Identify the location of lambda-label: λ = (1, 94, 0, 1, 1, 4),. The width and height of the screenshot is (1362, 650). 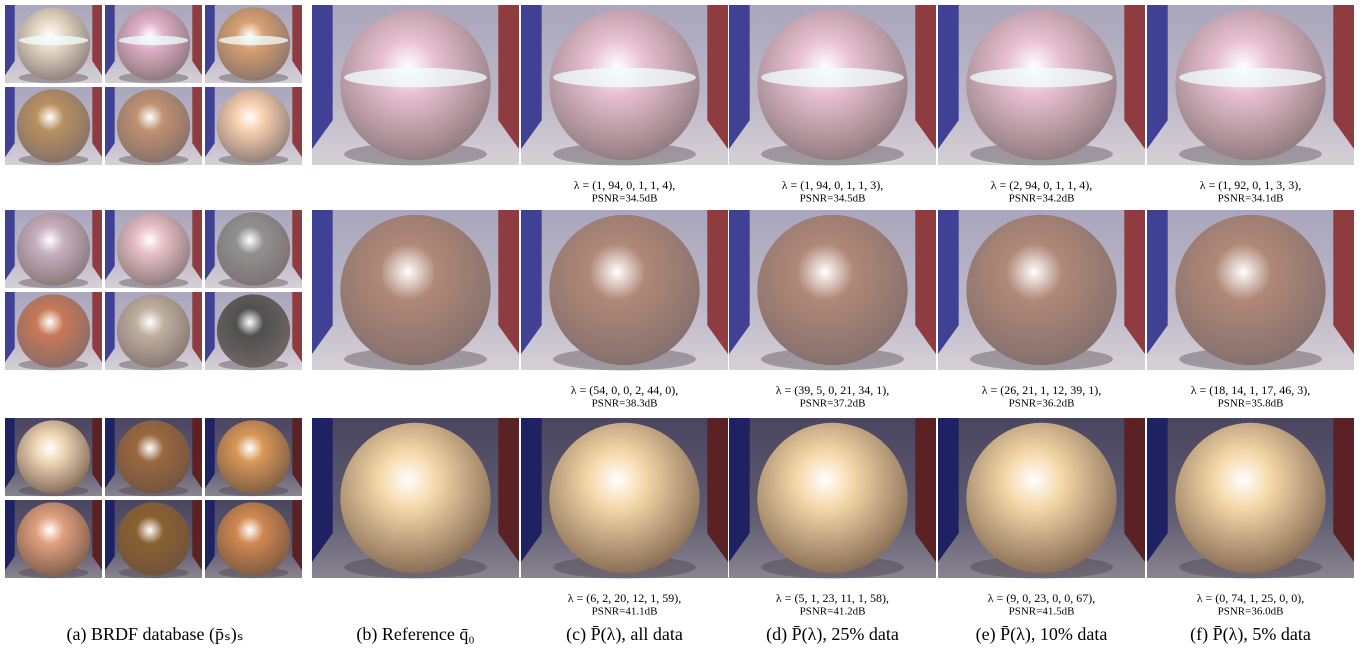
(625, 185).